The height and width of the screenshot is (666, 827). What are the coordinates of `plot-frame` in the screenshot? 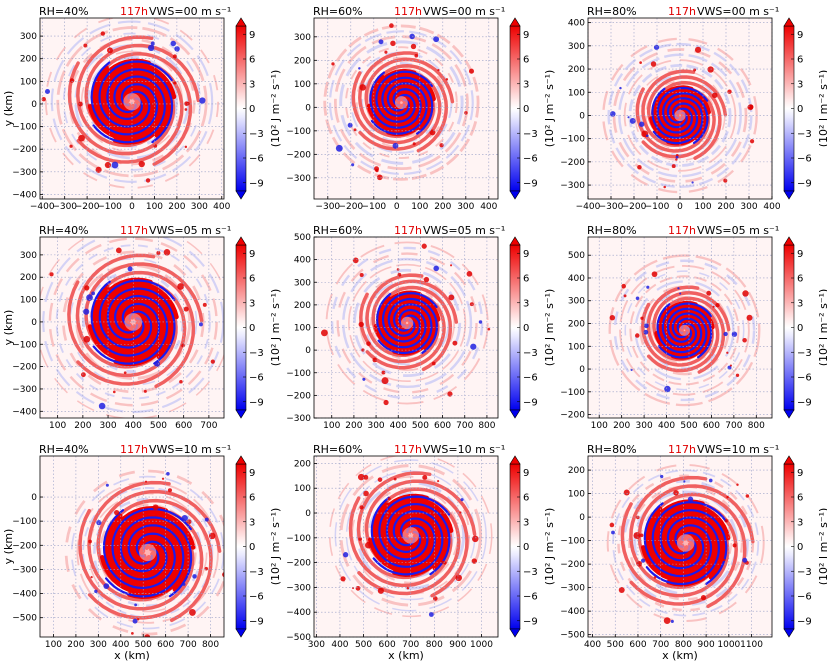 It's located at (680, 546).